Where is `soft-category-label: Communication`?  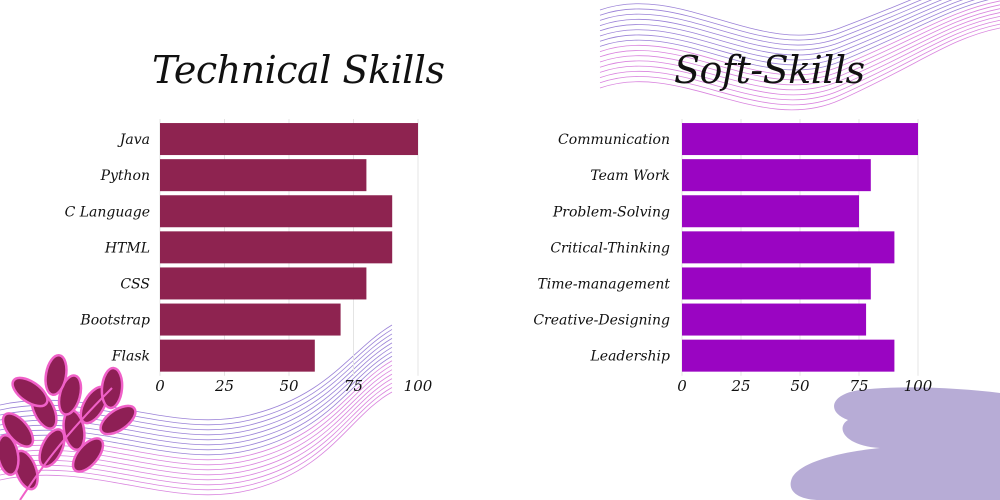
soft-category-label: Communication is located at coordinates (614, 140).